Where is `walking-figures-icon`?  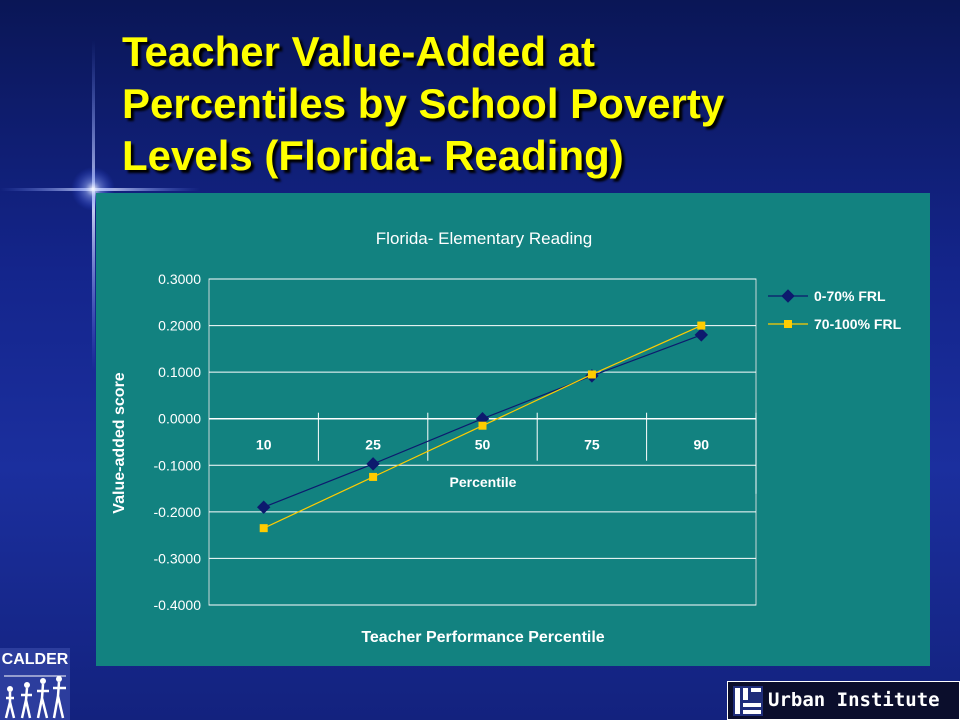 walking-figures-icon is located at coordinates (35, 697).